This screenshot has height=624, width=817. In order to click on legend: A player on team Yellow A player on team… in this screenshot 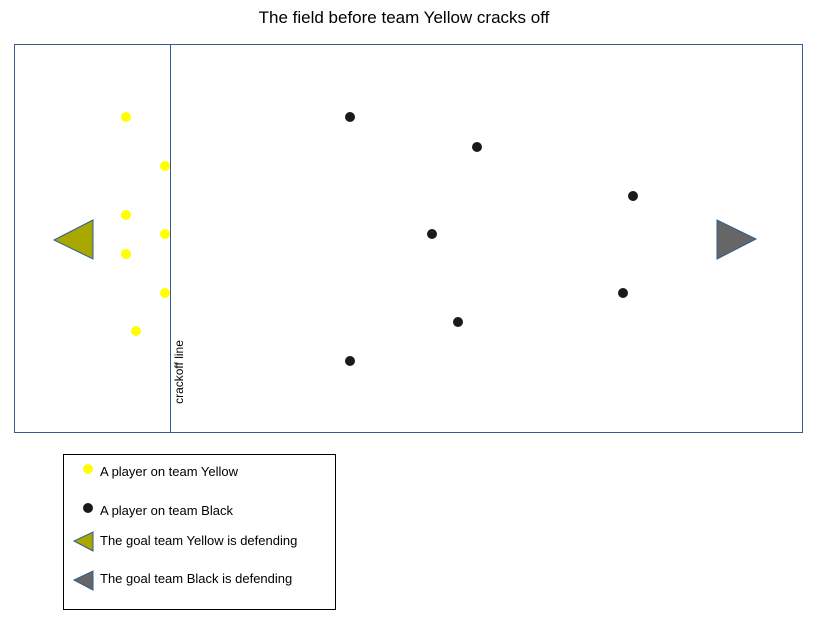, I will do `click(199, 532)`.